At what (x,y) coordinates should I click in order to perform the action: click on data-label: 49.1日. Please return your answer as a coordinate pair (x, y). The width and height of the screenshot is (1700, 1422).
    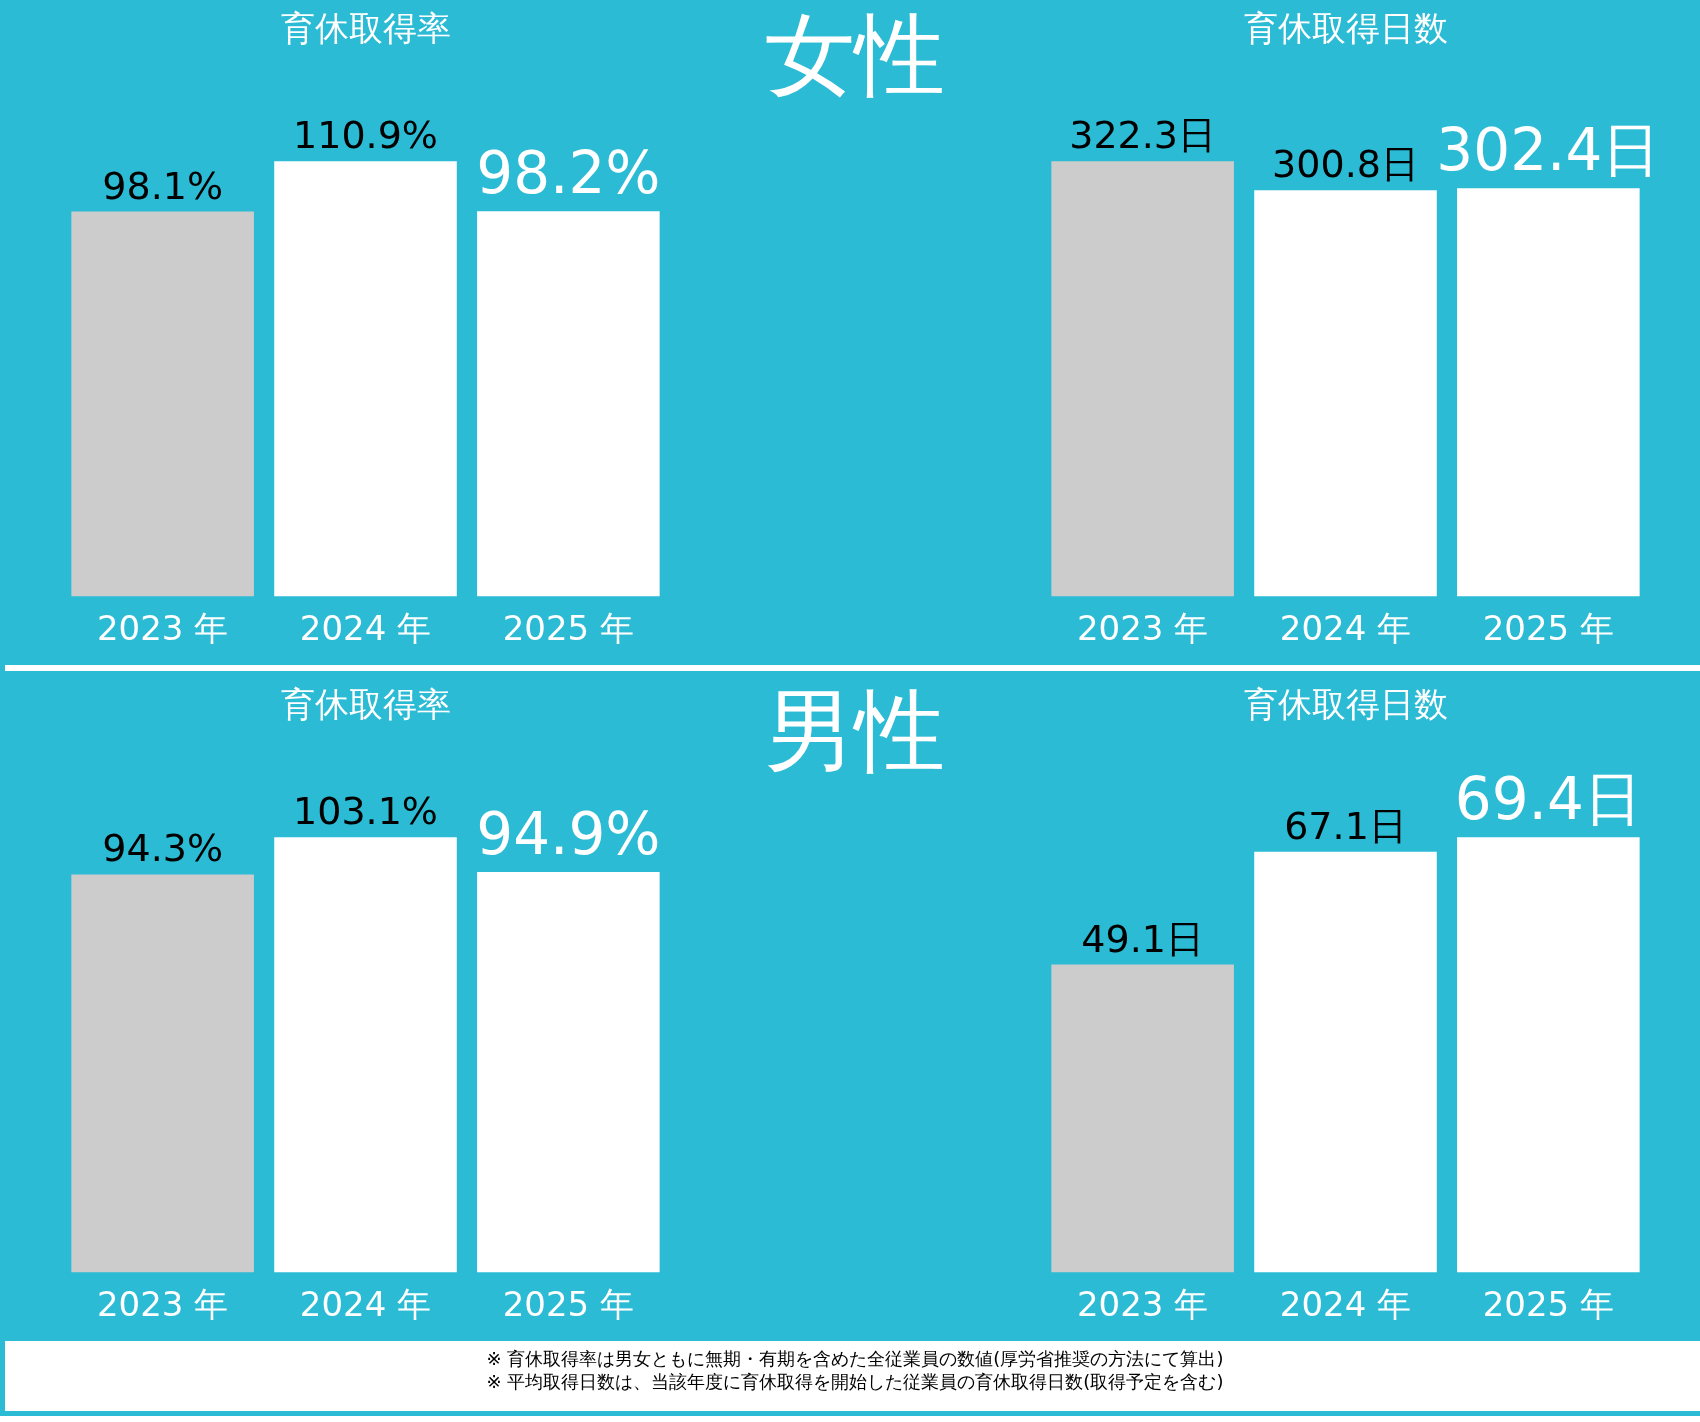
    Looking at the image, I should click on (1142, 938).